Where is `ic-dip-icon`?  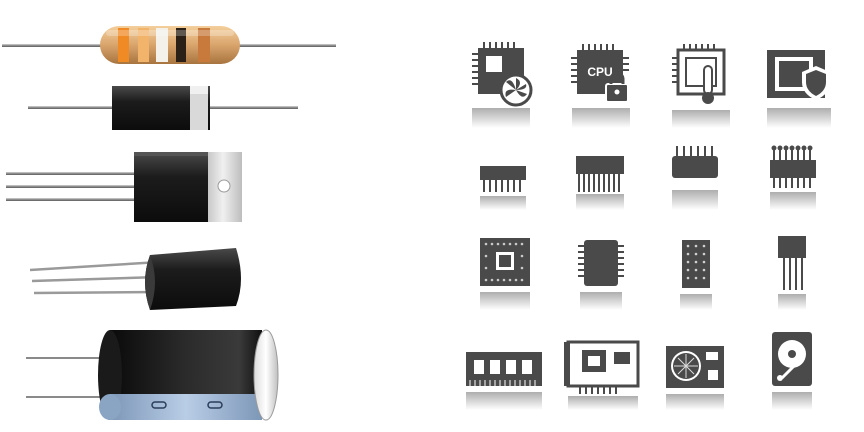
ic-dip-icon is located at coordinates (695, 178).